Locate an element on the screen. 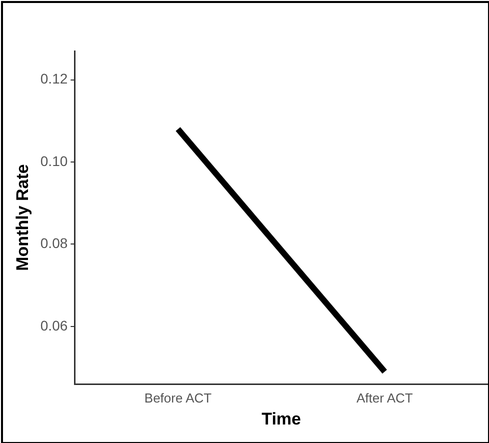 Image resolution: width=489 pixels, height=443 pixels. y-tick-label: 0.12 is located at coordinates (54, 78).